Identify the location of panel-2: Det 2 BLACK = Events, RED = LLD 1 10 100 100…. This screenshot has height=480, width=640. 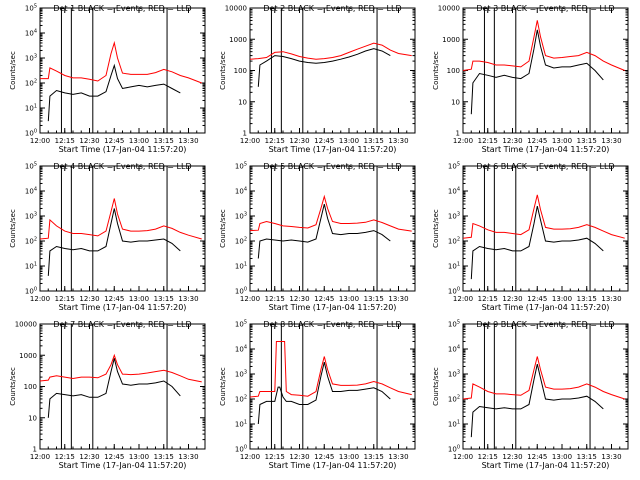
(317, 79).